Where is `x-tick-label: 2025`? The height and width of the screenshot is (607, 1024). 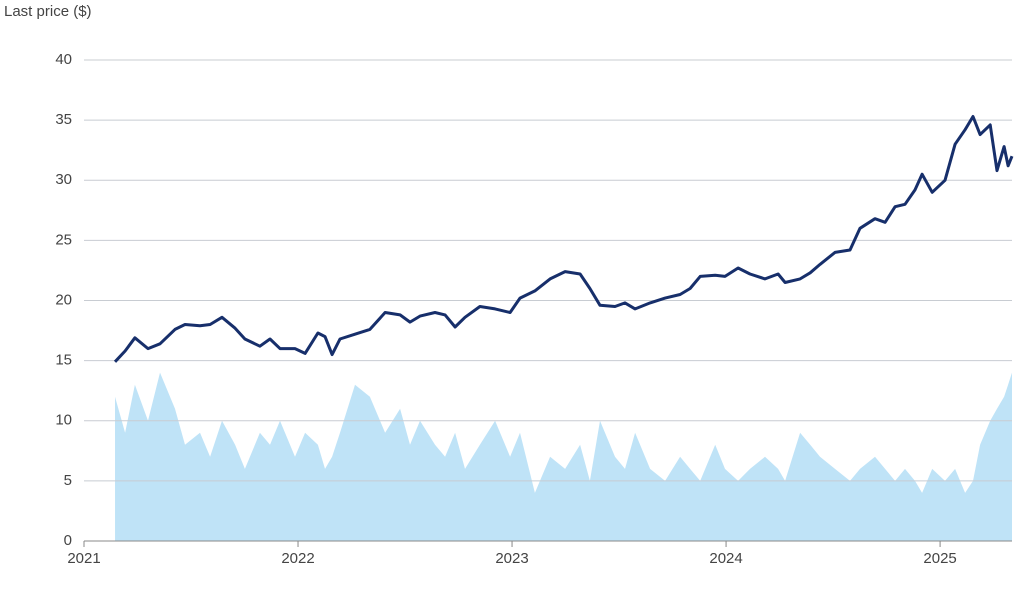
x-tick-label: 2025 is located at coordinates (939, 558).